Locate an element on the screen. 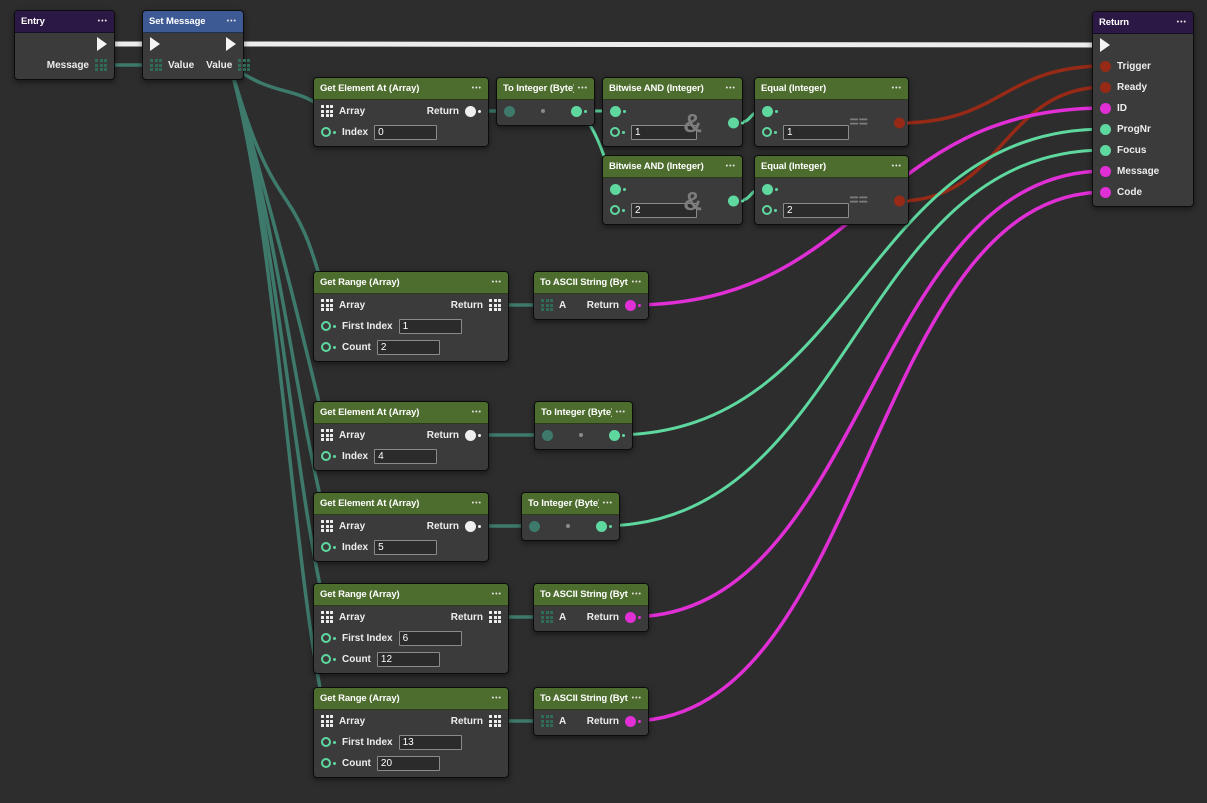  ready-in-port is located at coordinates (1105, 87).